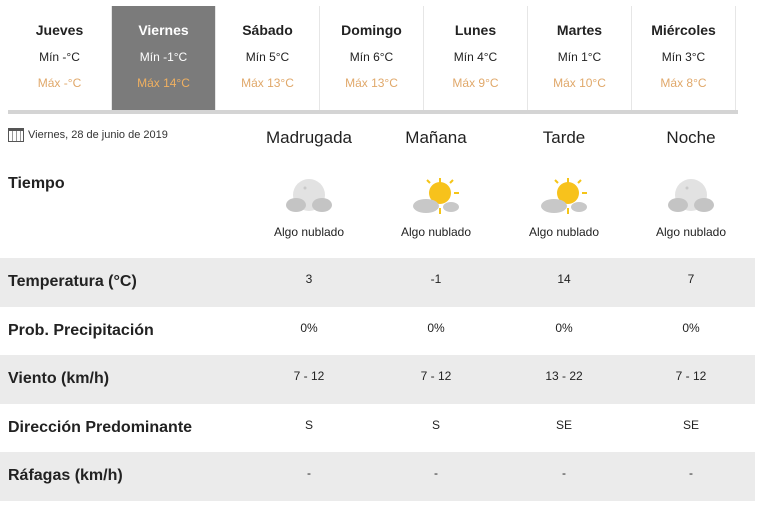 This screenshot has height=511, width=768. What do you see at coordinates (81, 330) in the screenshot?
I see `row-label: Prob. Precipitación` at bounding box center [81, 330].